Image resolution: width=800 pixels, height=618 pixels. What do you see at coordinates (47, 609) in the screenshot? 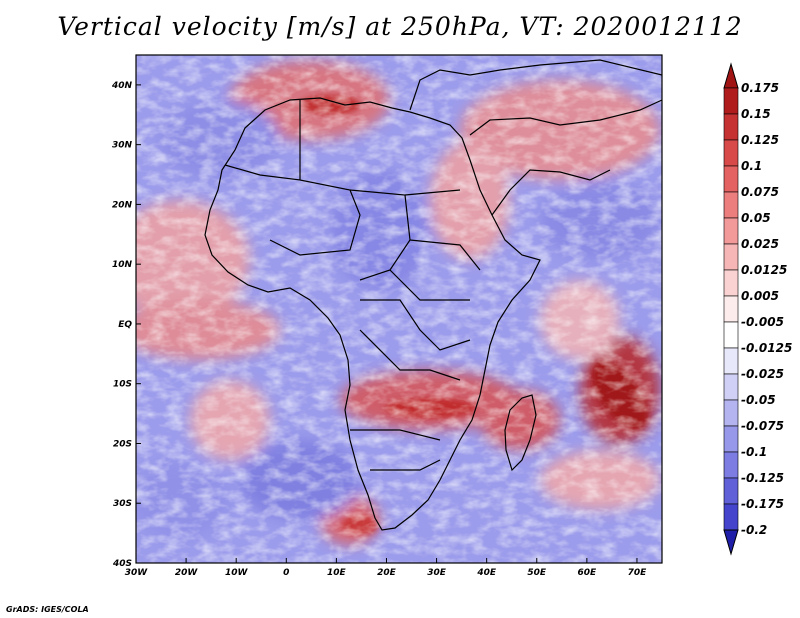
I see `grads-credit: GrADS: IGES/COLA` at bounding box center [47, 609].